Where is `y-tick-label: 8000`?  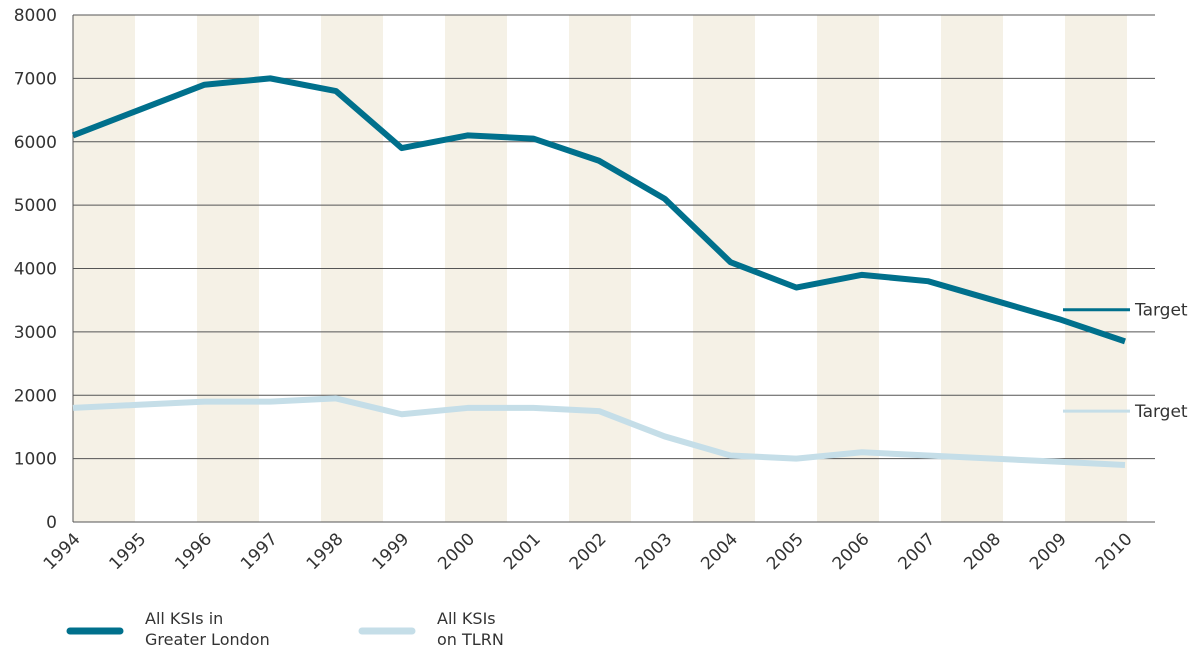
y-tick-label: 8000 is located at coordinates (35, 16).